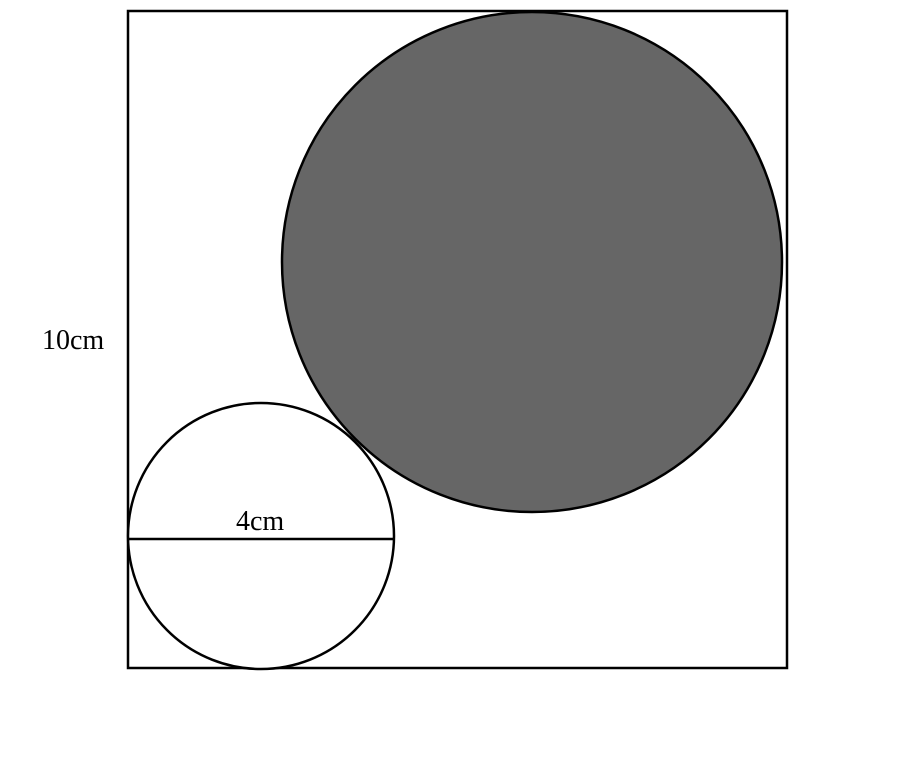 This screenshot has height=764, width=902. I want to click on side-length-label: 10cm, so click(73, 340).